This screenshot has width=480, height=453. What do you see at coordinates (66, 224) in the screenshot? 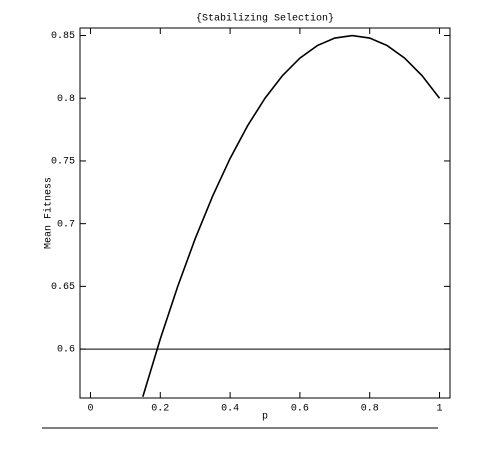
I see `y-tick-label: 0.7` at bounding box center [66, 224].